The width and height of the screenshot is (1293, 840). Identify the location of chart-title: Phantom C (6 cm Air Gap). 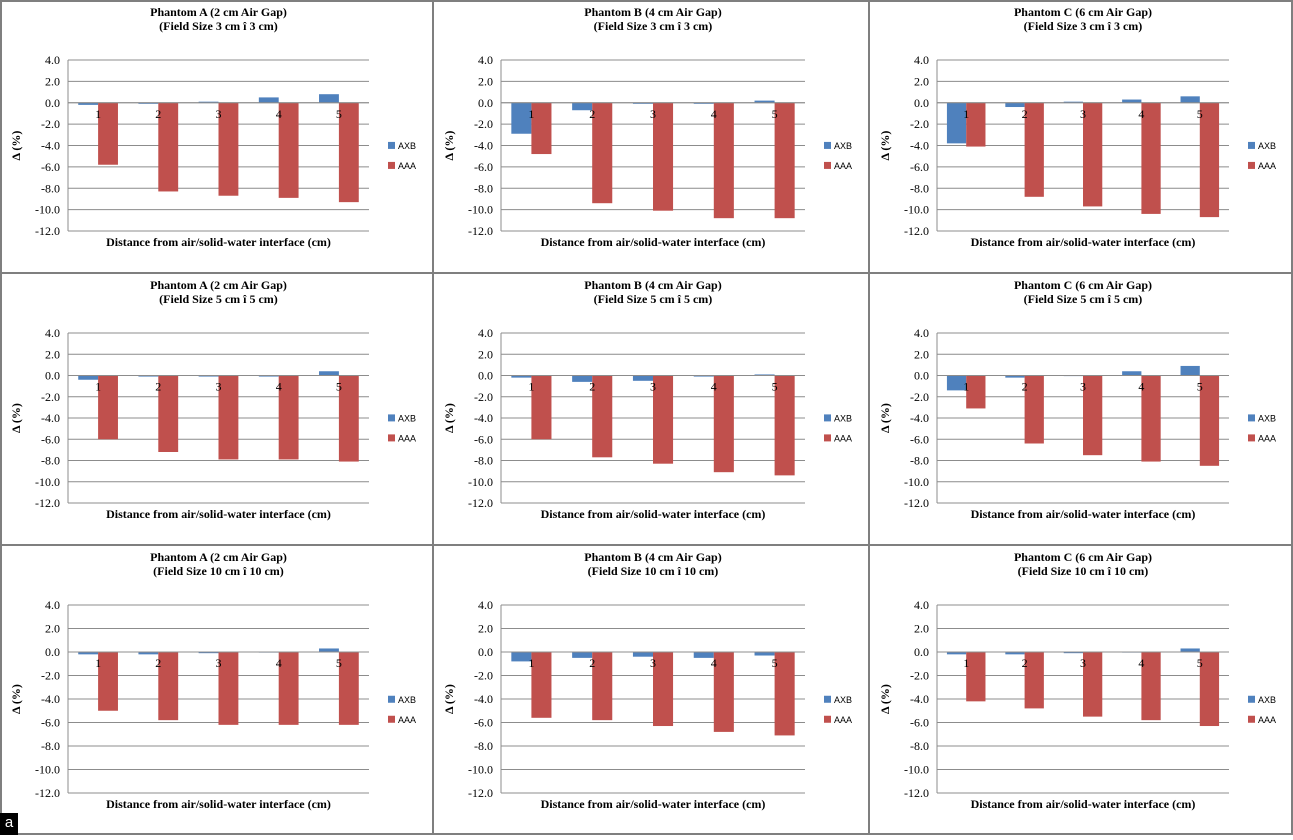
(1083, 285).